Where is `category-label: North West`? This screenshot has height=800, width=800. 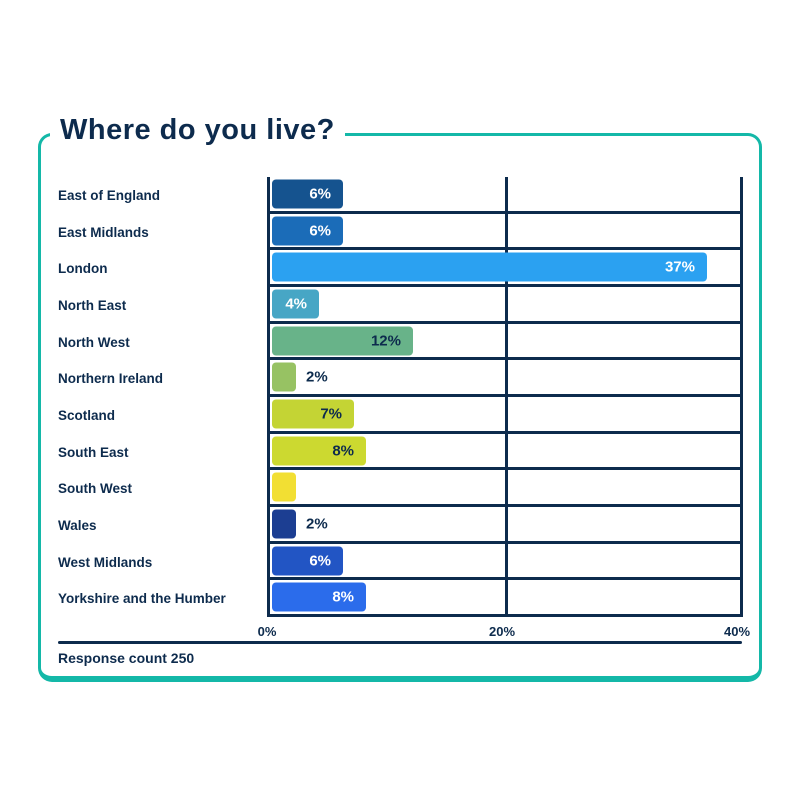
category-label: North West is located at coordinates (94, 342).